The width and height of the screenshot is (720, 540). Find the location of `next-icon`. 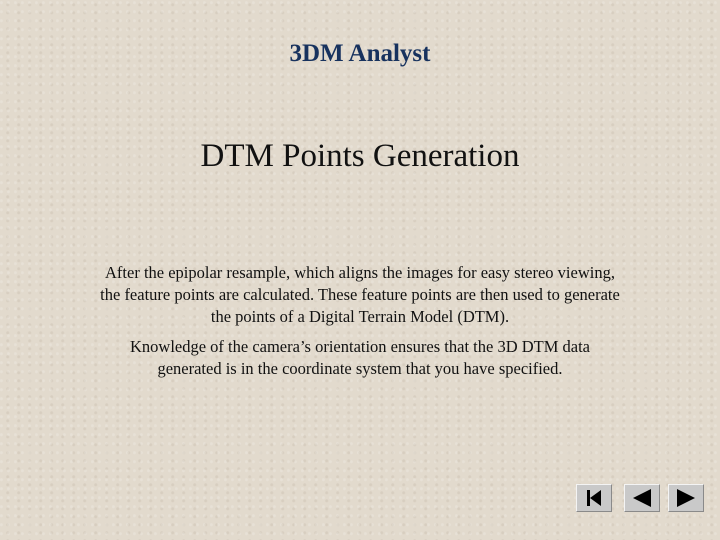

next-icon is located at coordinates (686, 498).